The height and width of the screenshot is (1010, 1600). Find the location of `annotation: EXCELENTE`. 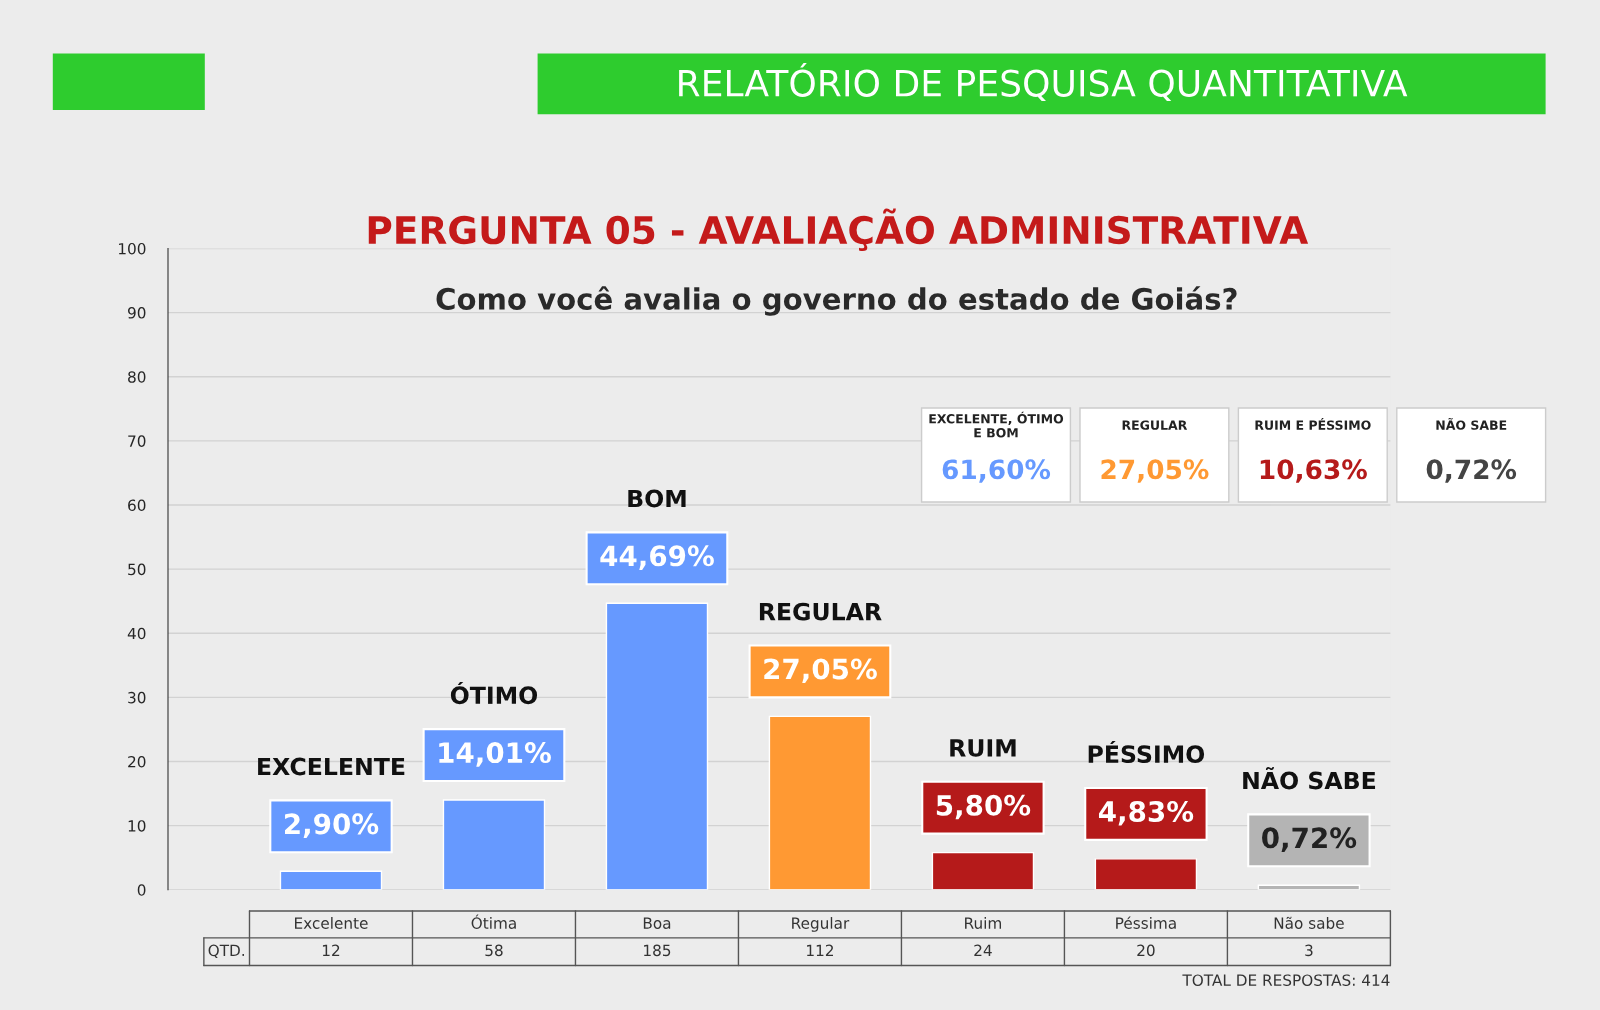

annotation: EXCELENTE is located at coordinates (331, 766).